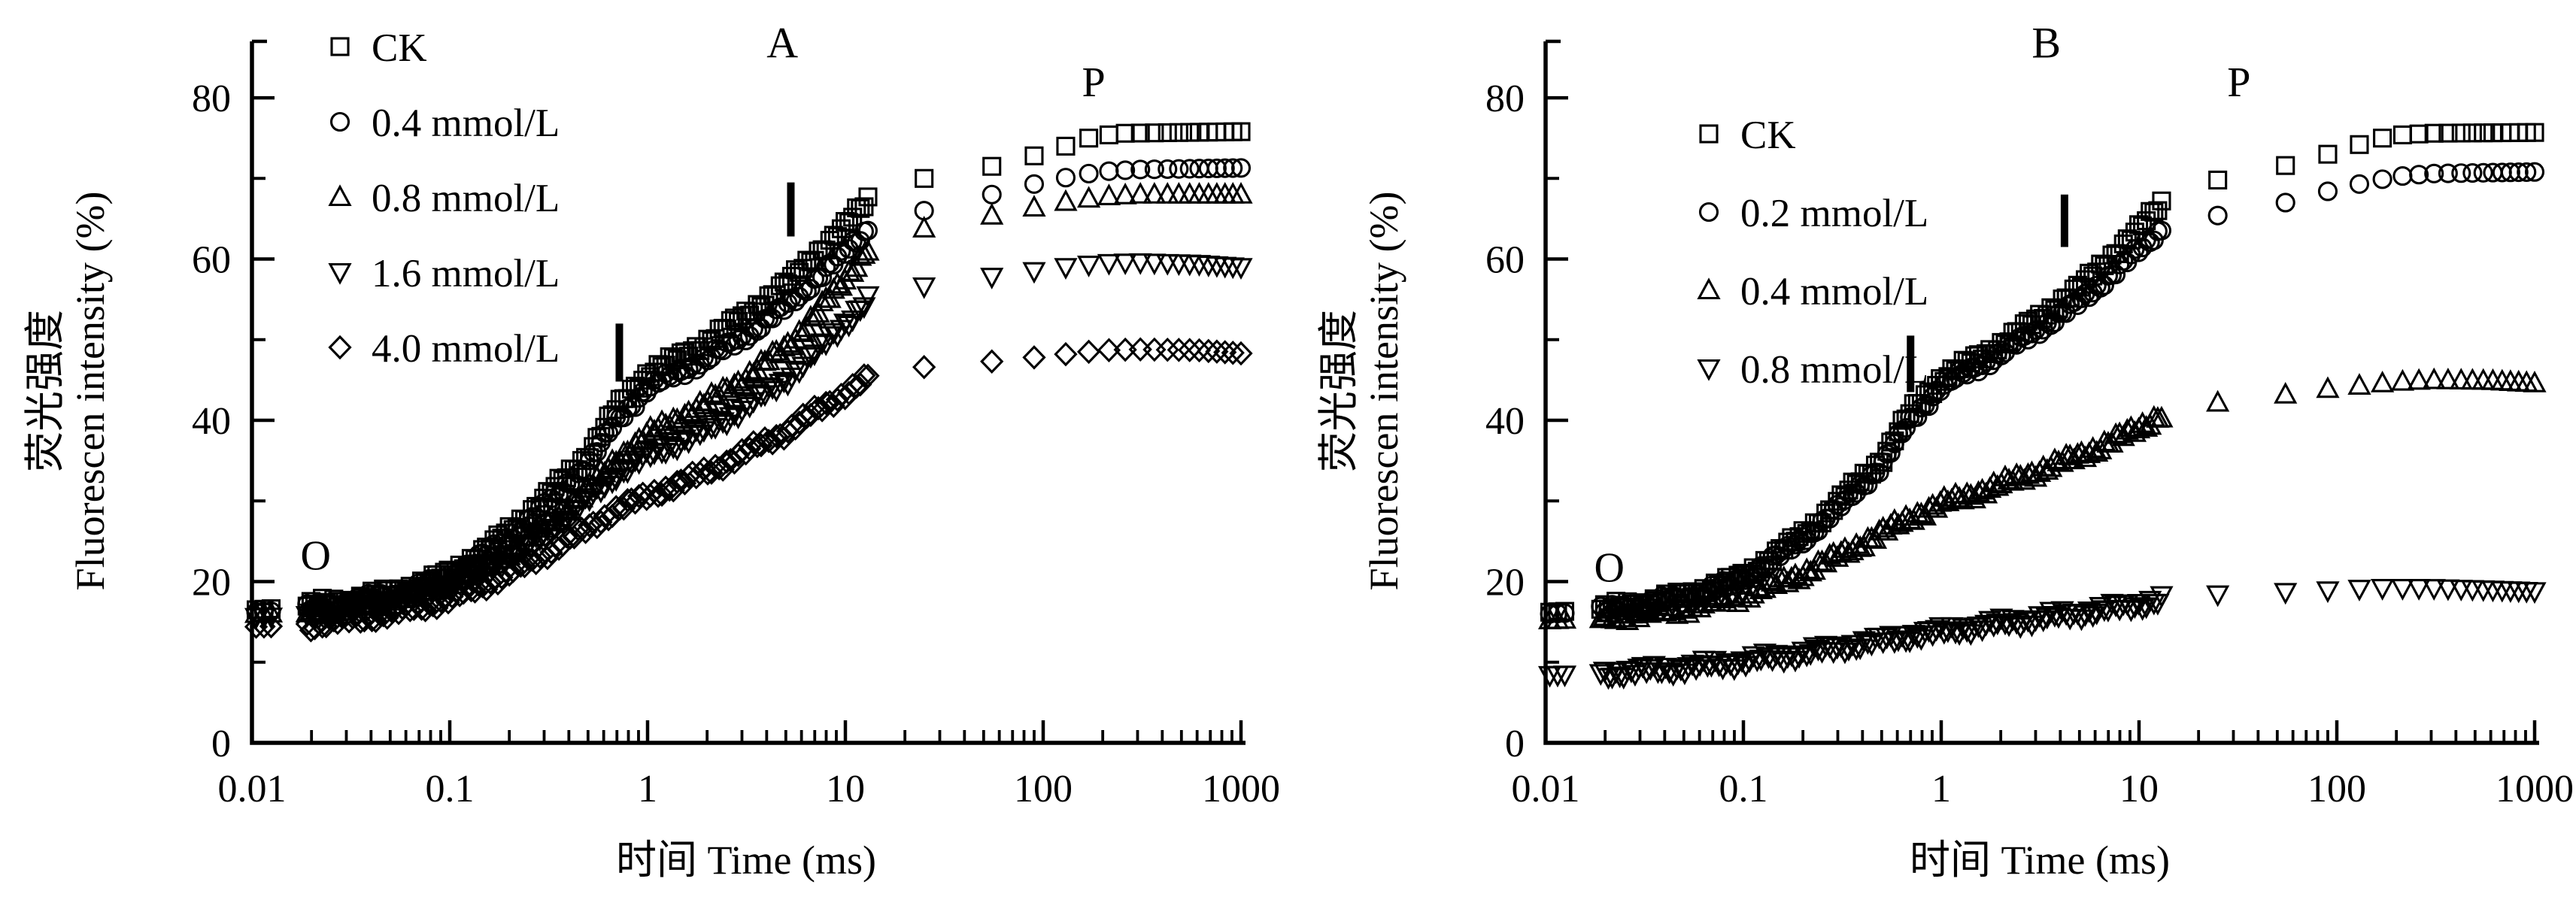 This screenshot has height=906, width=2576. What do you see at coordinates (1768, 135) in the screenshot?
I see `legend-item-label: CK` at bounding box center [1768, 135].